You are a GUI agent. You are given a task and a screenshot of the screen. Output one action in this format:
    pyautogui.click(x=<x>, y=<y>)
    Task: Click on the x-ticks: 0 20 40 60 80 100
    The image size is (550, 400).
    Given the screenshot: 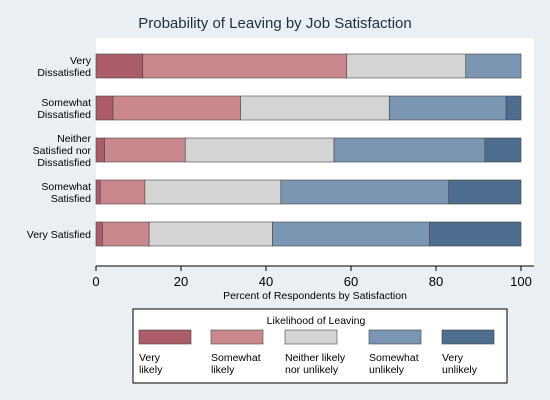 What is the action you would take?
    pyautogui.click(x=312, y=277)
    